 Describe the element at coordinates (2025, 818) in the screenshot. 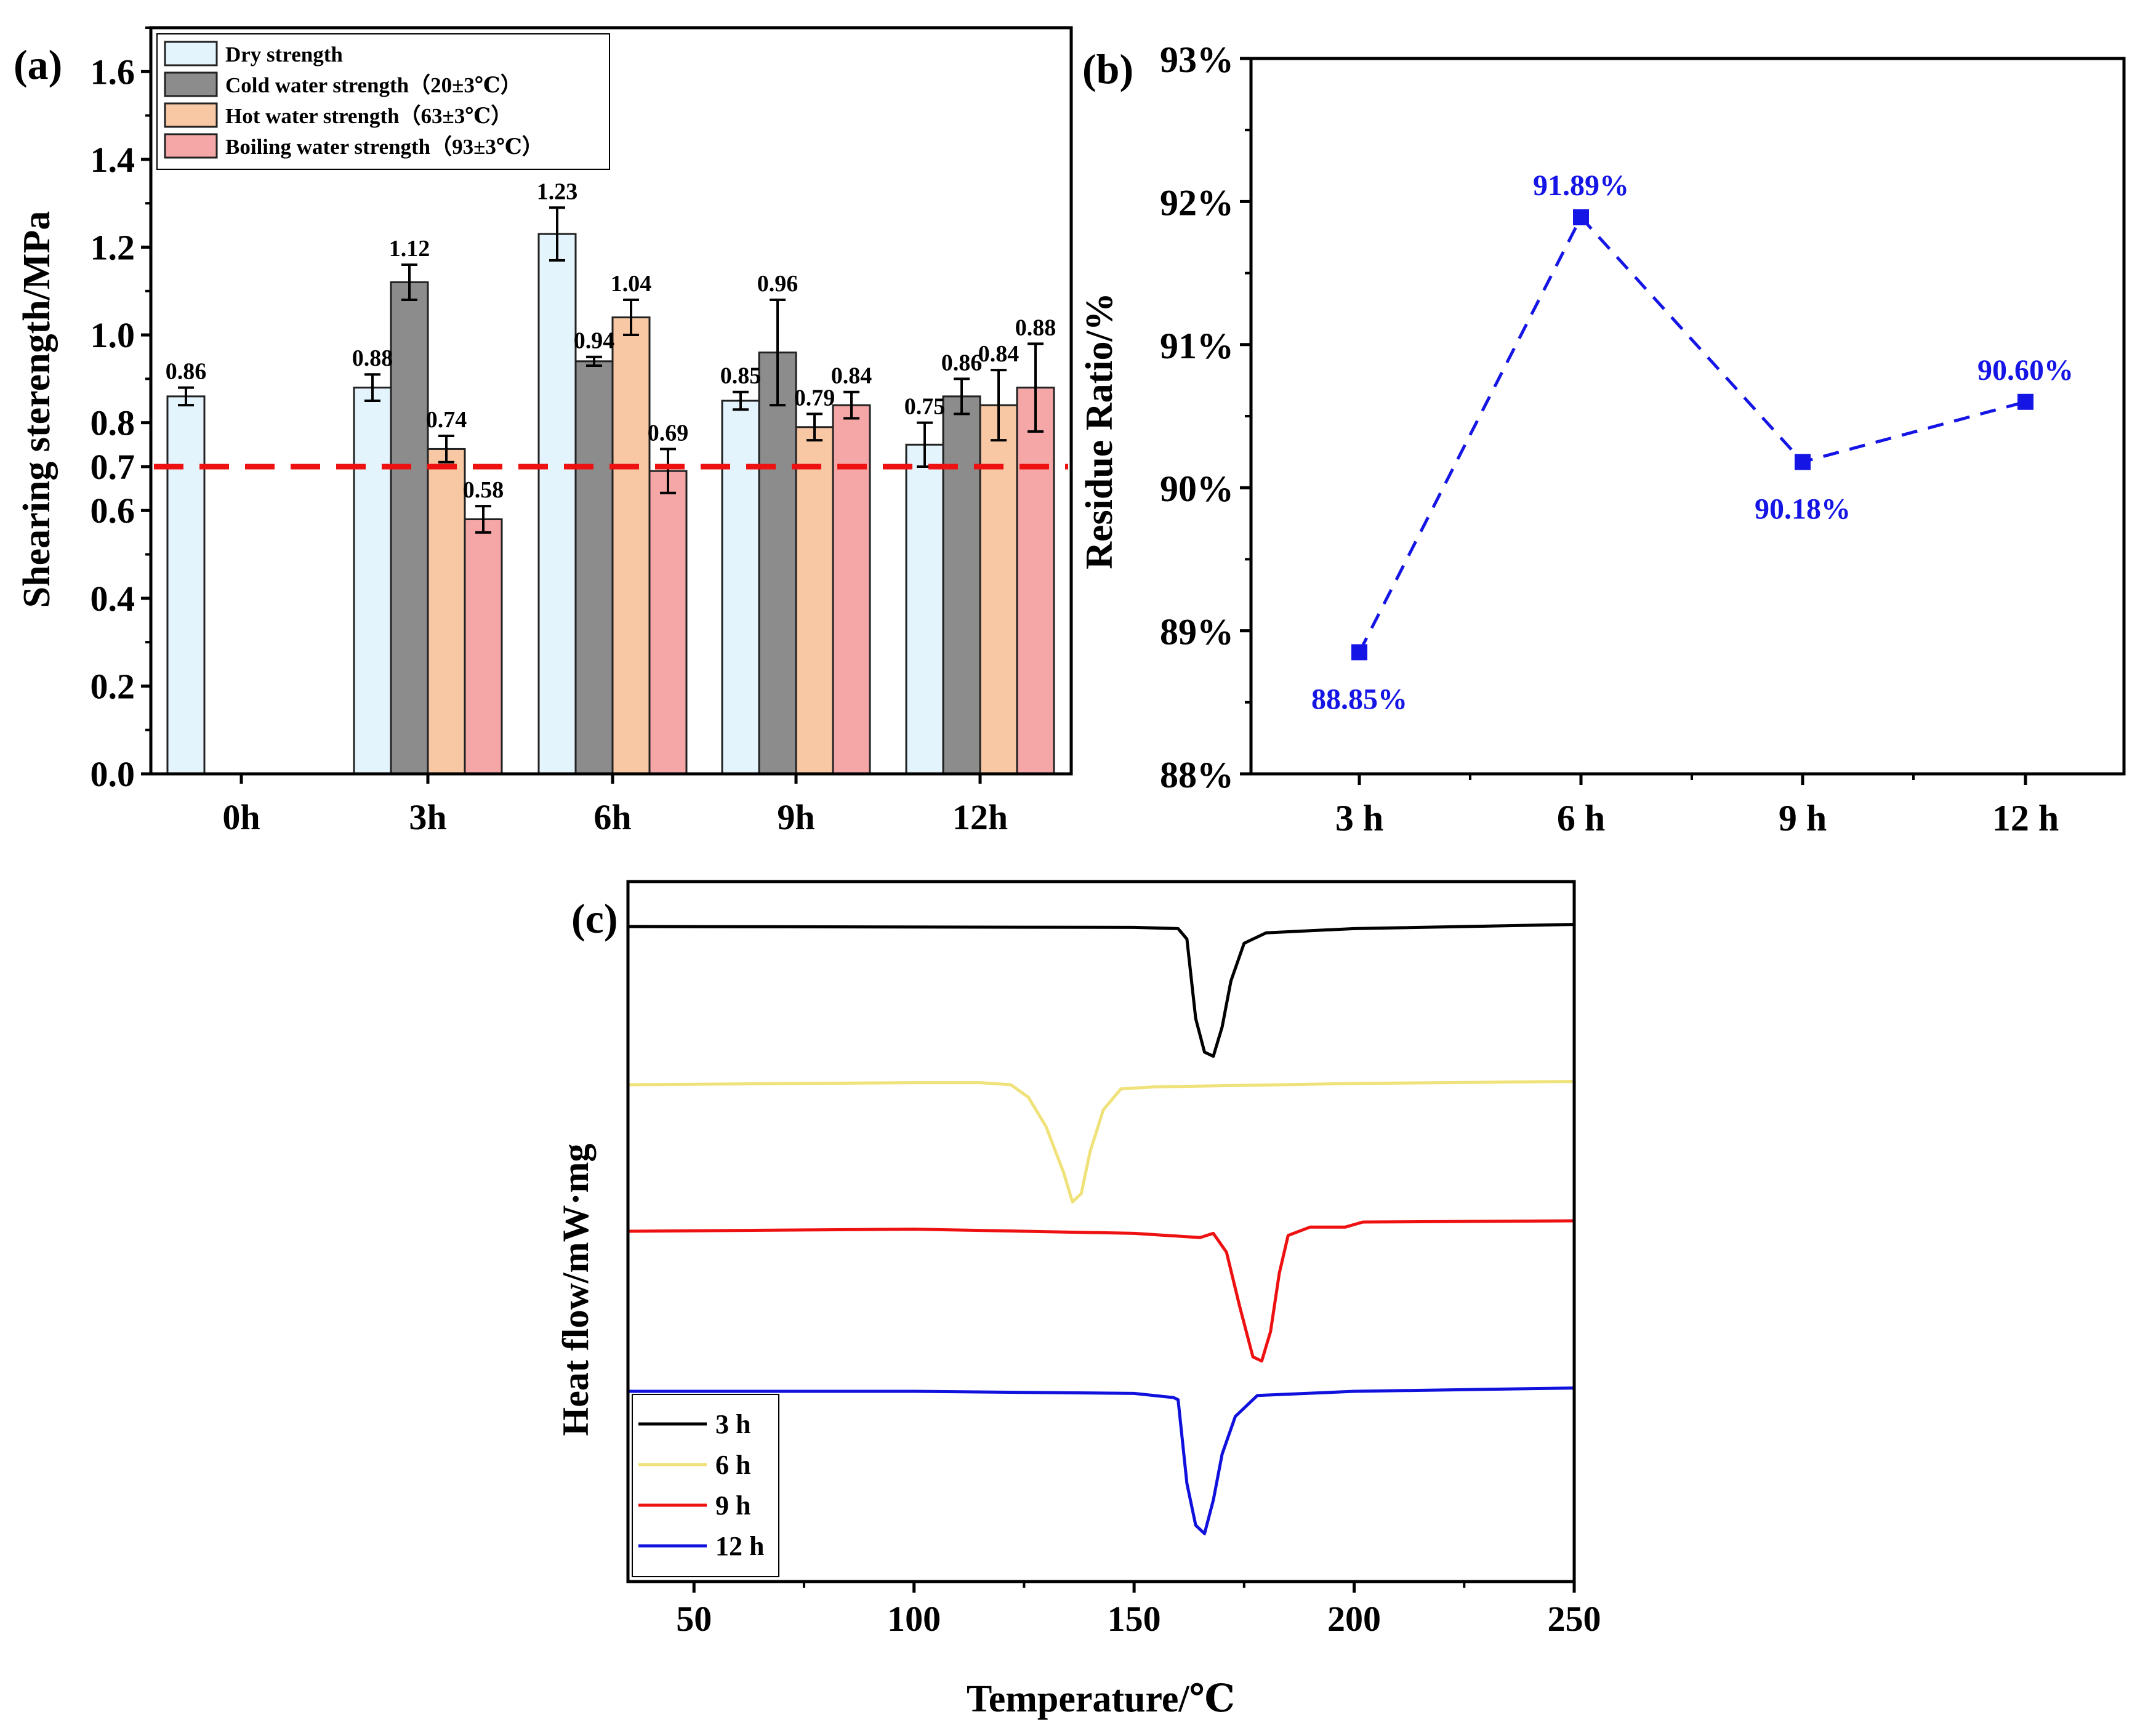

I see `x-tick-label: 12 h` at that location.